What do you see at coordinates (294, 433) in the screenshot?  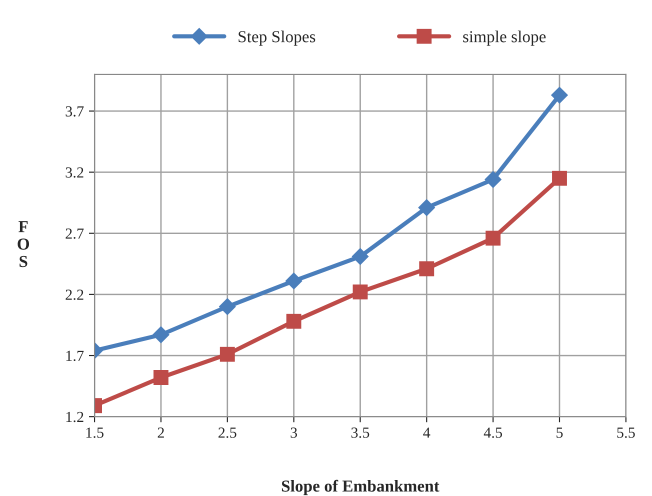 I see `x-tick-label: 3` at bounding box center [294, 433].